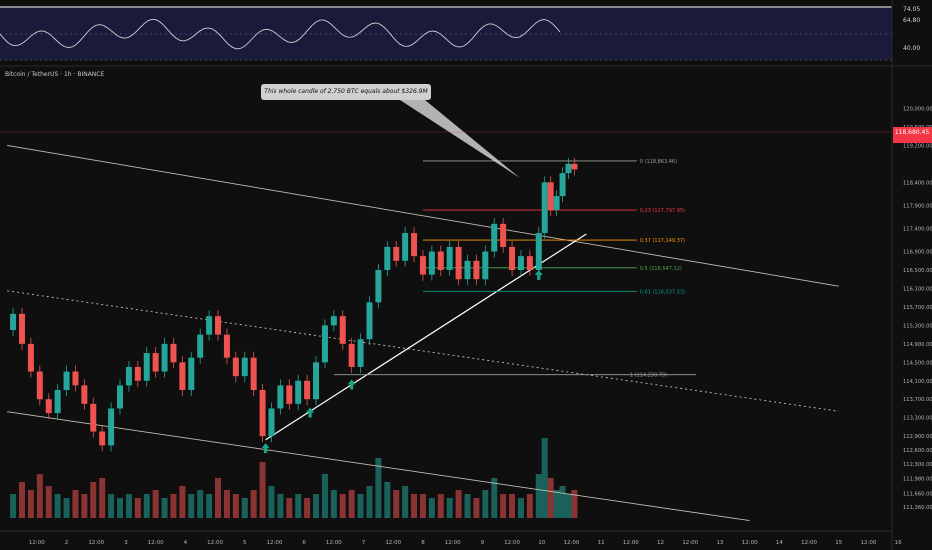 This screenshot has height=550, width=932. What do you see at coordinates (911, 9) in the screenshot?
I see `rsi-tick-high: 74.05` at bounding box center [911, 9].